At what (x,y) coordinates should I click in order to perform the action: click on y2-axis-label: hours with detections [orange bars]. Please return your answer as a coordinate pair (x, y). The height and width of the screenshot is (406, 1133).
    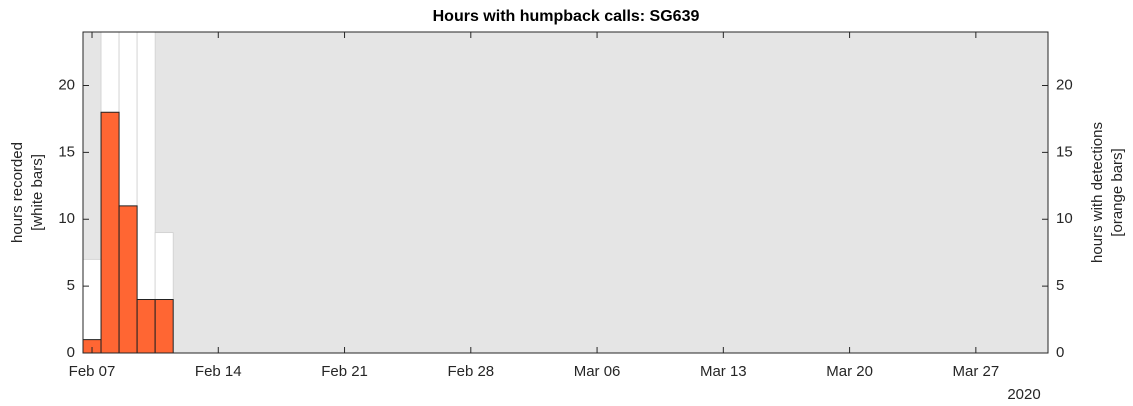
    Looking at the image, I should click on (1107, 192).